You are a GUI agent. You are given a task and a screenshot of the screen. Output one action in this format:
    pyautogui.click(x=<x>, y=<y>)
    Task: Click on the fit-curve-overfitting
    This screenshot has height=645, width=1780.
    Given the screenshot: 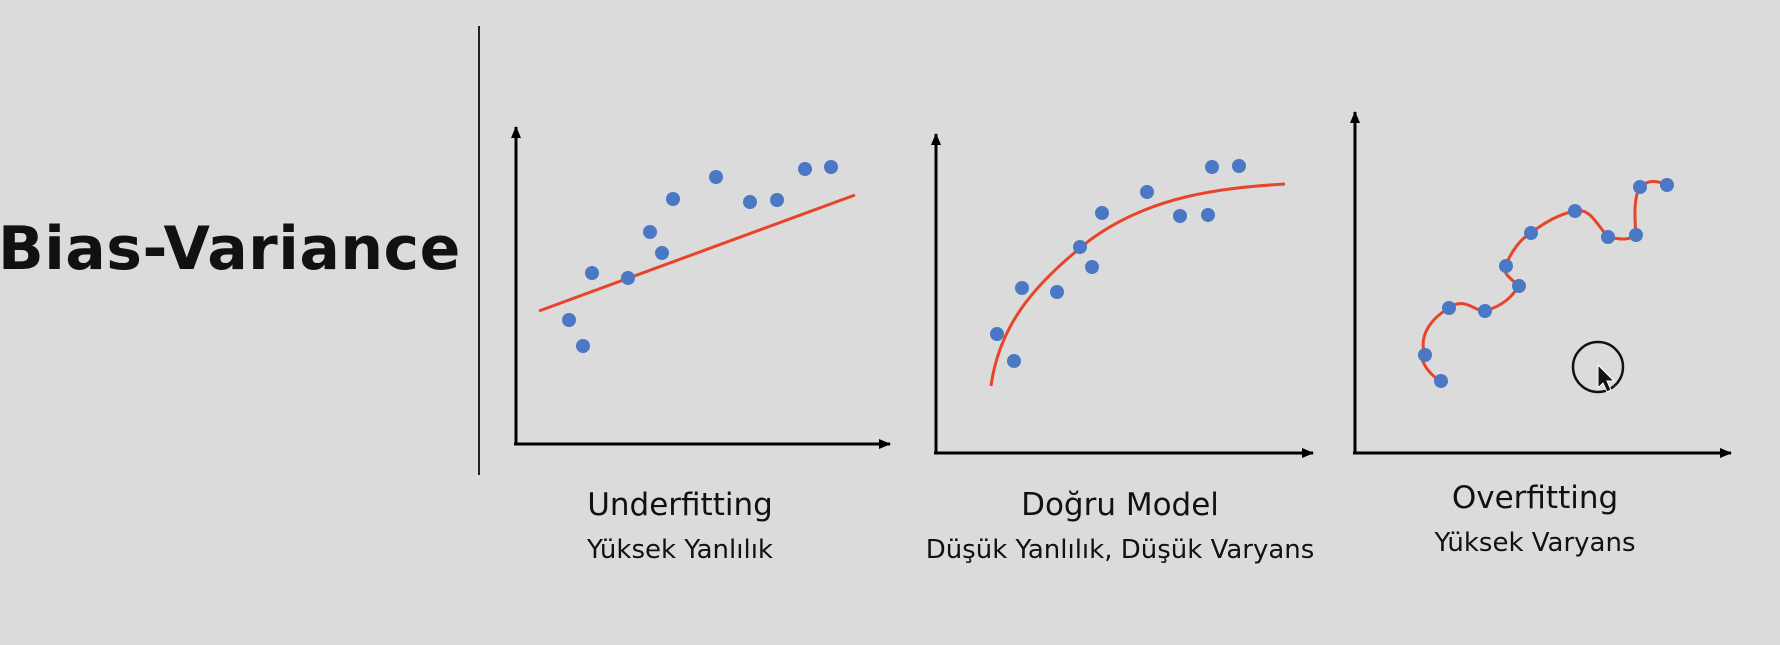 What is the action you would take?
    pyautogui.click(x=1543, y=281)
    